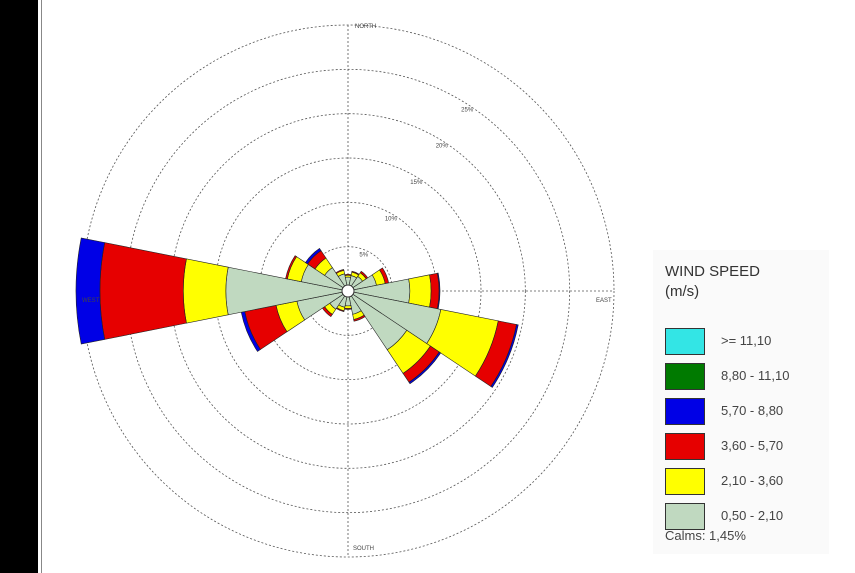 The height and width of the screenshot is (573, 855). I want to click on radial-tick-label-10: 10%, so click(391, 219).